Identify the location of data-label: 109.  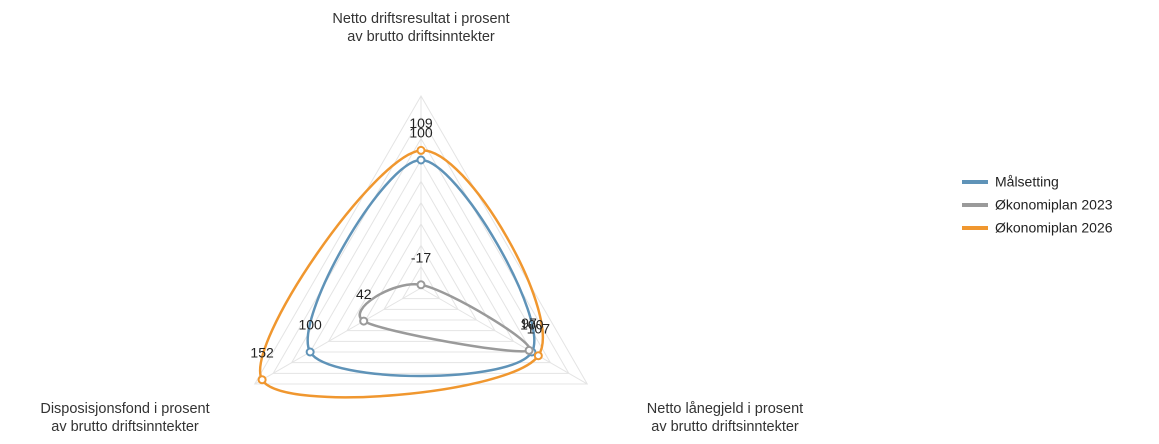
(421, 123).